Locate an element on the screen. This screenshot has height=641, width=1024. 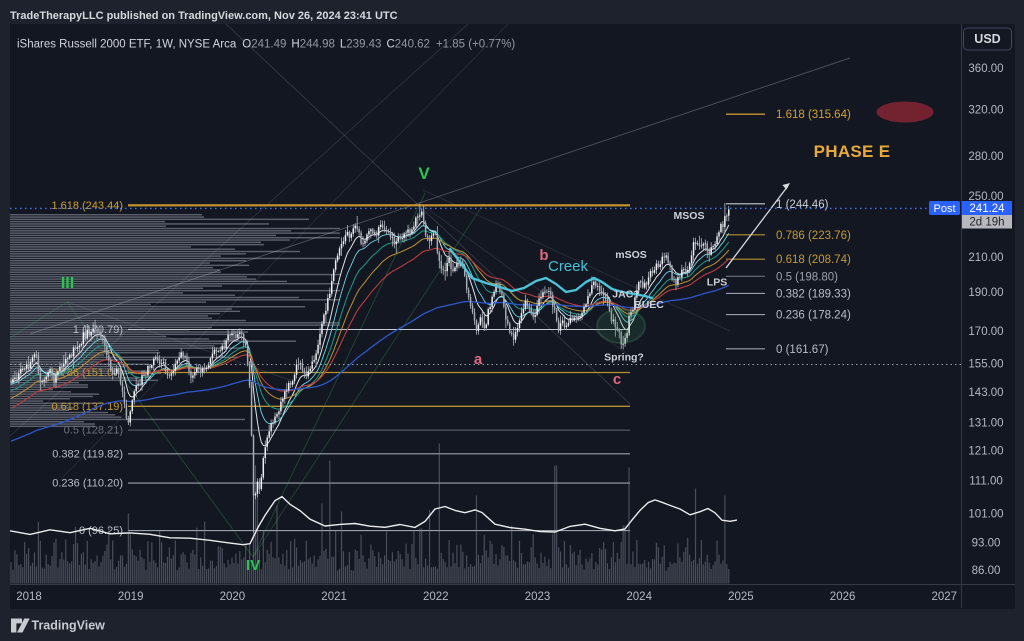
svg-text: V is located at coordinates (424, 173).